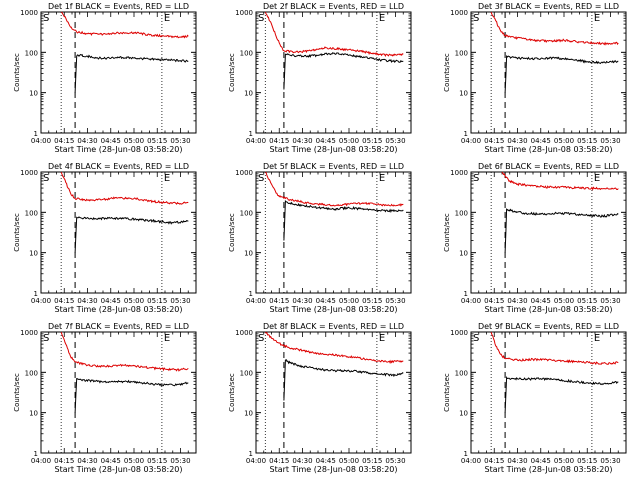  I want to click on chart-title: Det 2f BLACK = Events, RED = LLD, so click(333, 6).